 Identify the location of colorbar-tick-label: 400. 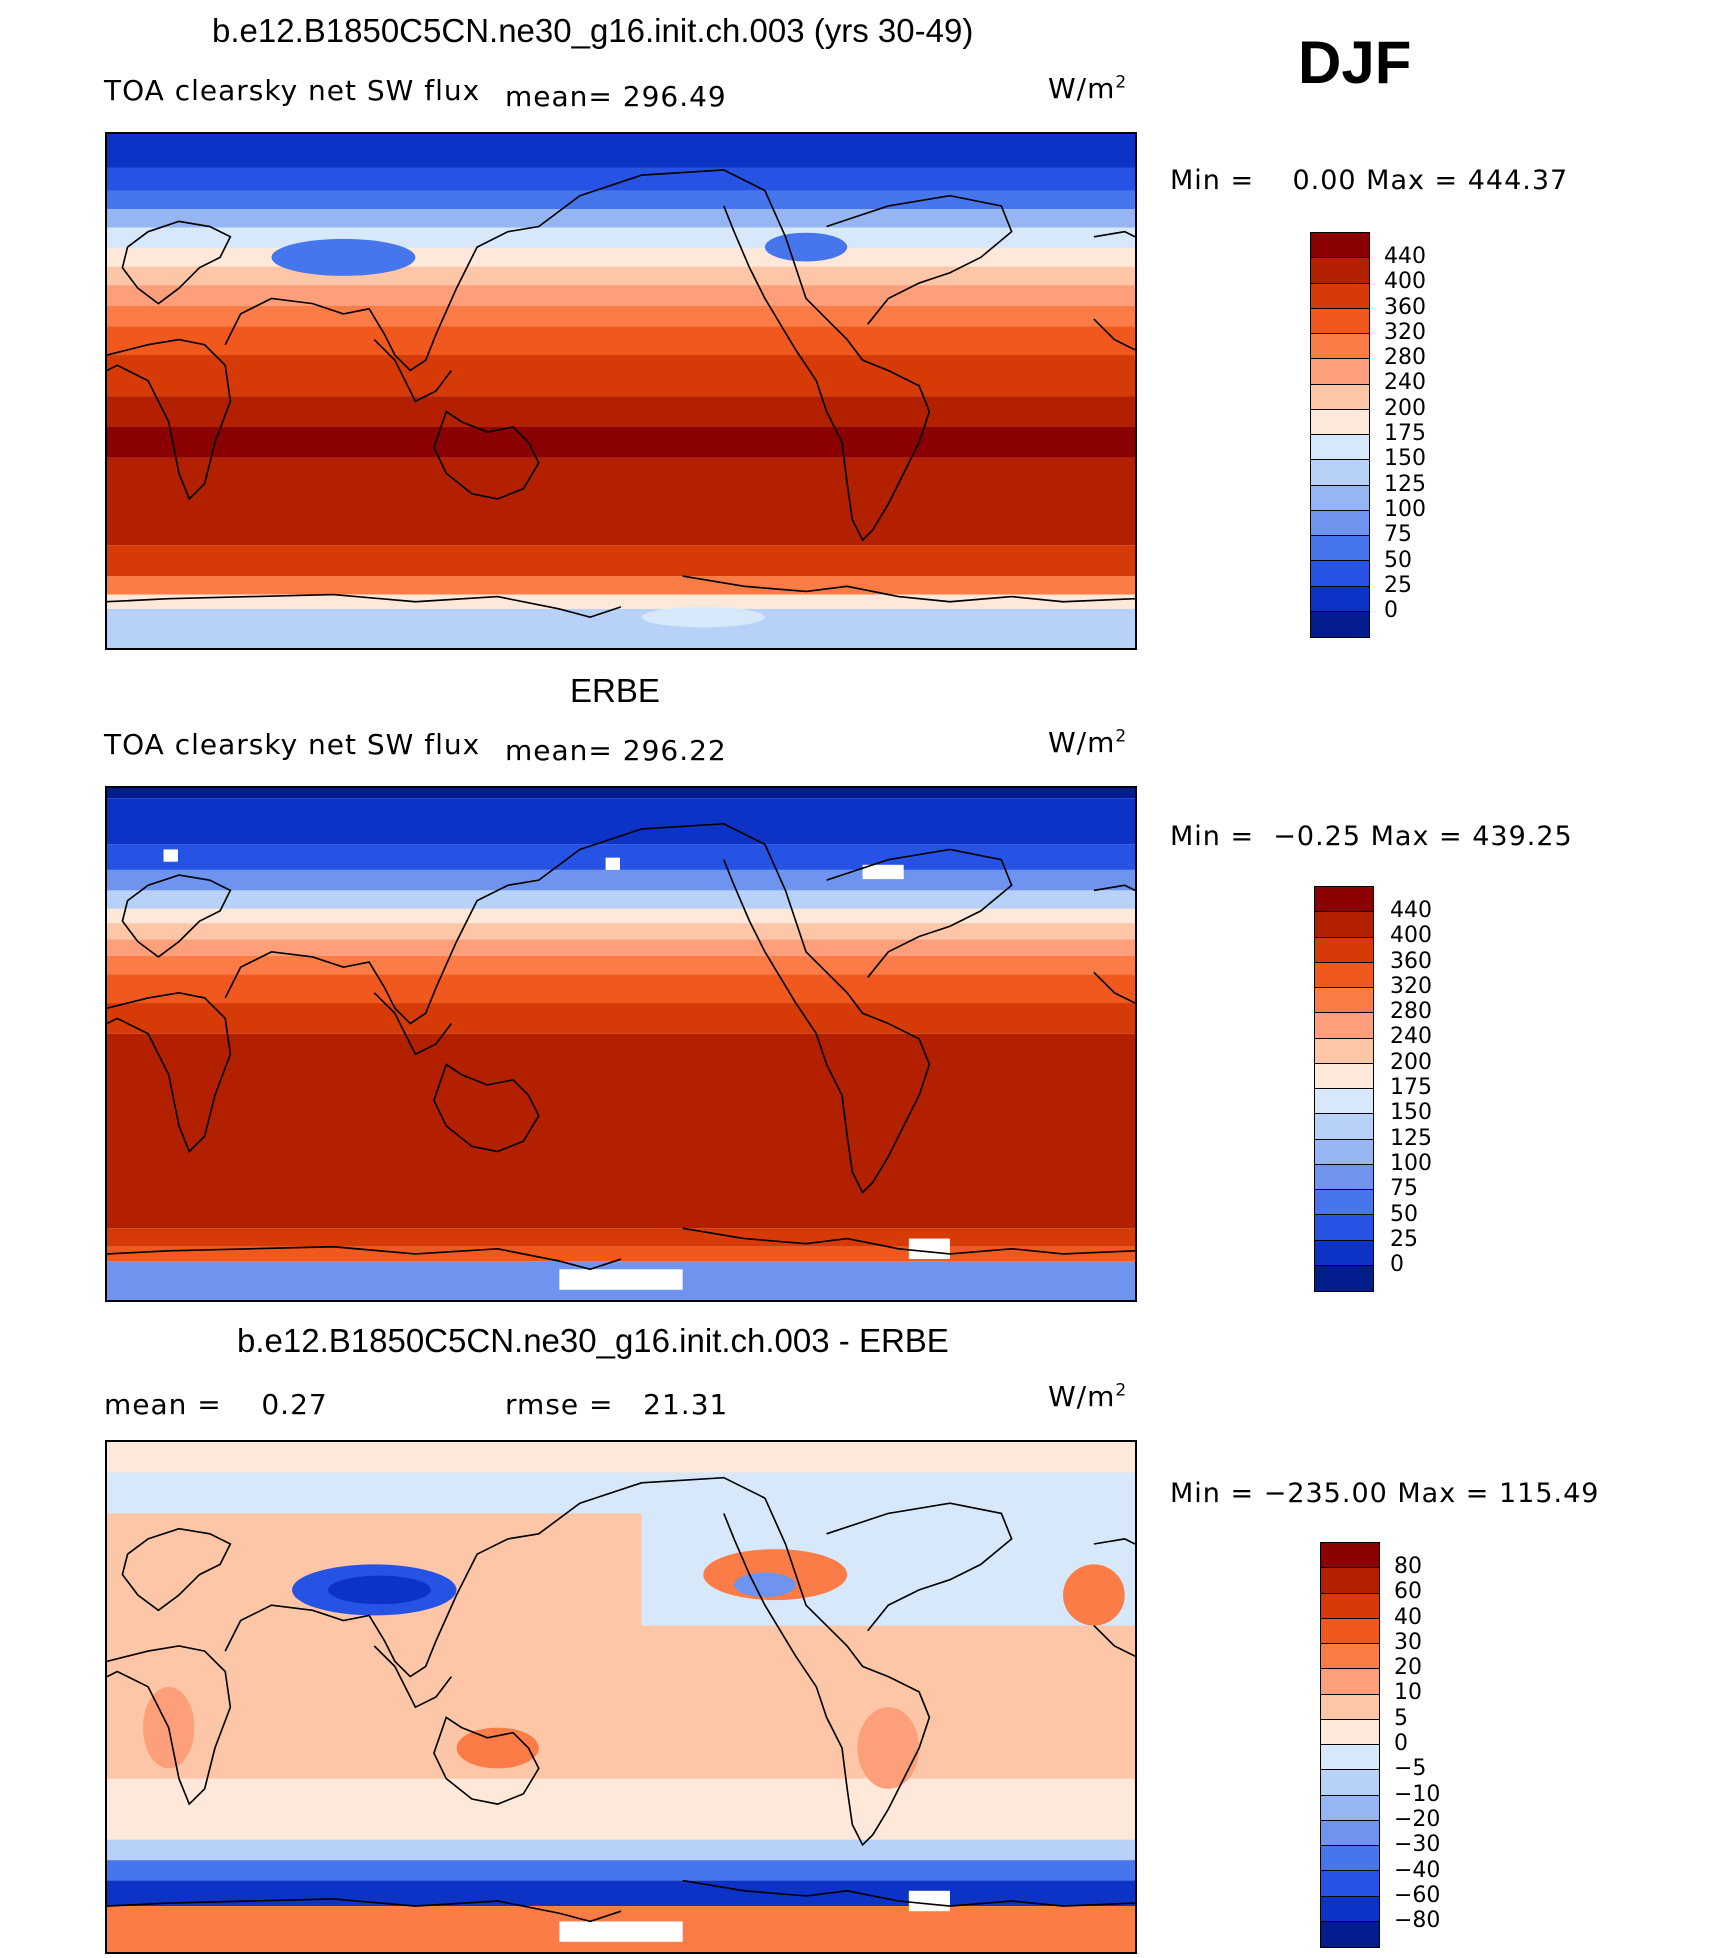
(1405, 282).